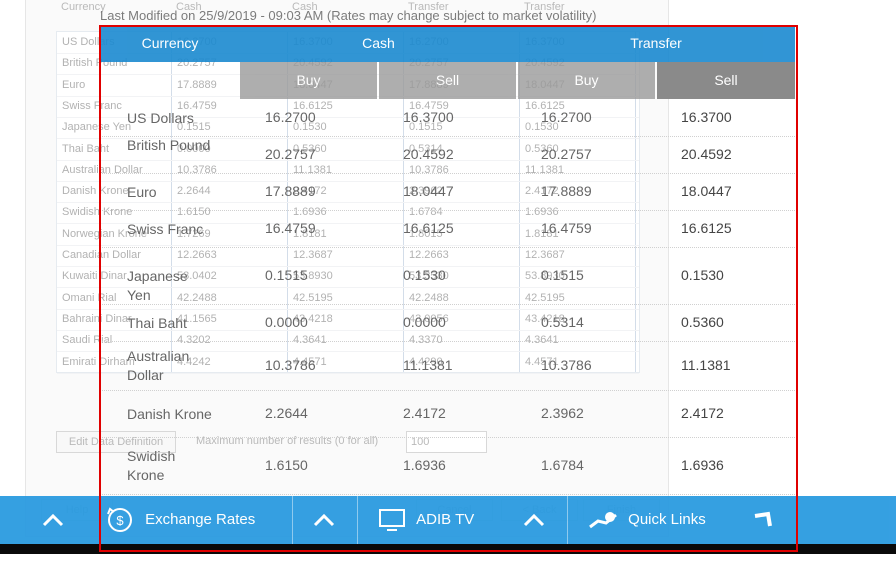 This screenshot has height=576, width=896. What do you see at coordinates (290, 154) in the screenshot?
I see `rate-cash-buy: 20.2757` at bounding box center [290, 154].